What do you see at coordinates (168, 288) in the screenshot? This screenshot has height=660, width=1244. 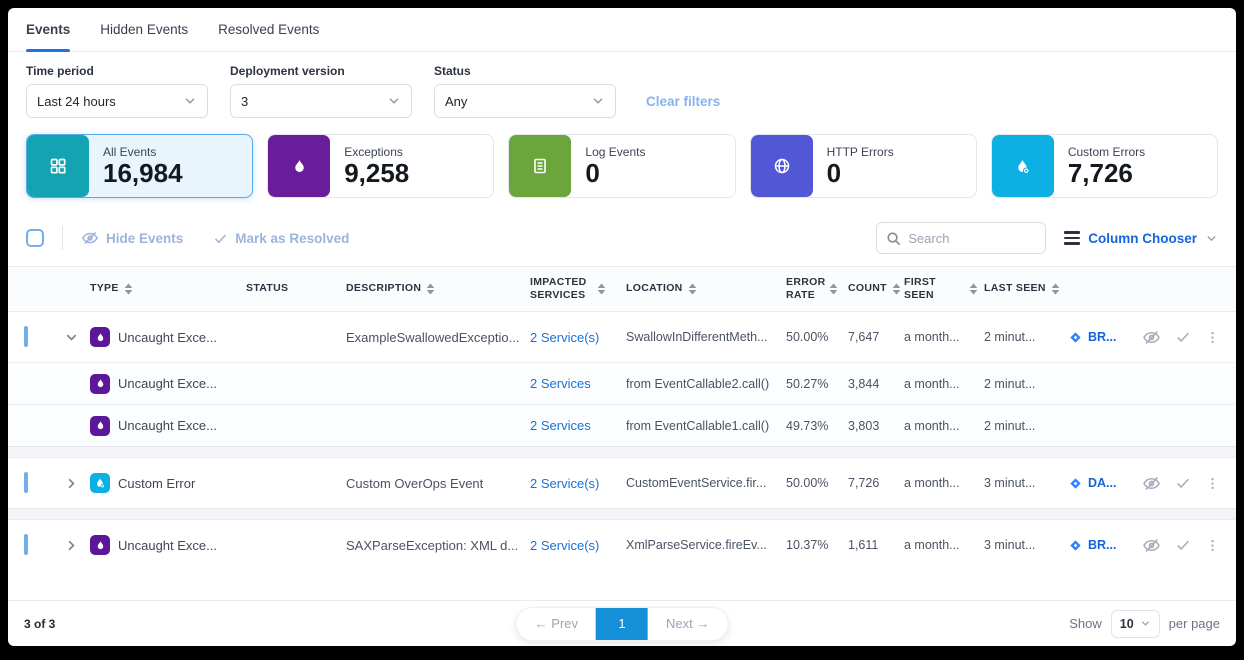 I see `header-type: TYPE` at bounding box center [168, 288].